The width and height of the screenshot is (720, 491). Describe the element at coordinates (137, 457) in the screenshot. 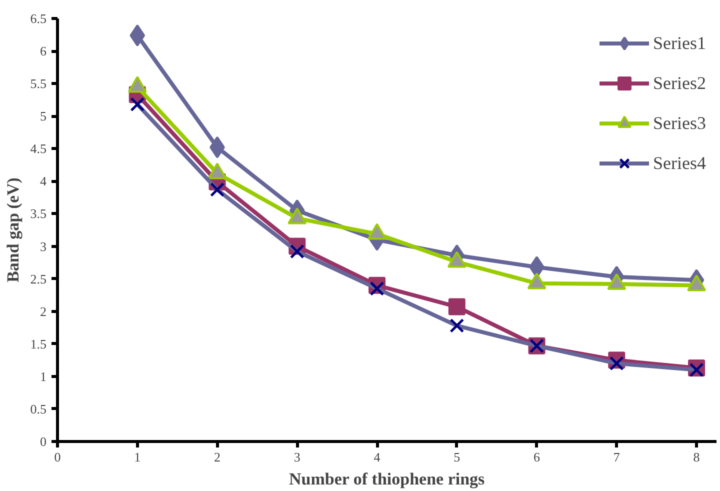

I see `x-tick-label: 1` at that location.